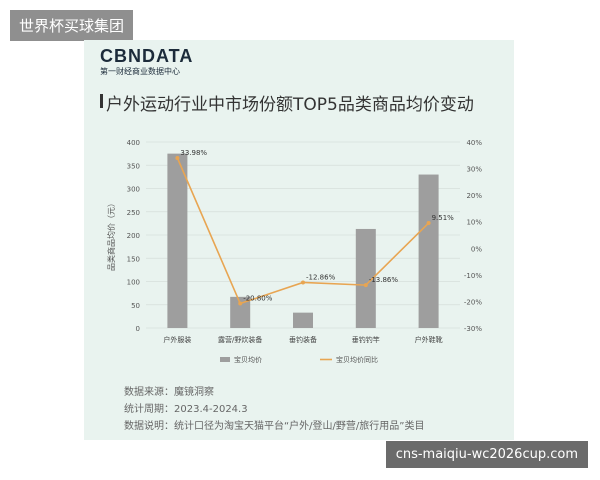 Image resolution: width=600 pixels, height=480 pixels. Describe the element at coordinates (429, 339) in the screenshot. I see `x-tick-label: 户外鞋靴` at that location.